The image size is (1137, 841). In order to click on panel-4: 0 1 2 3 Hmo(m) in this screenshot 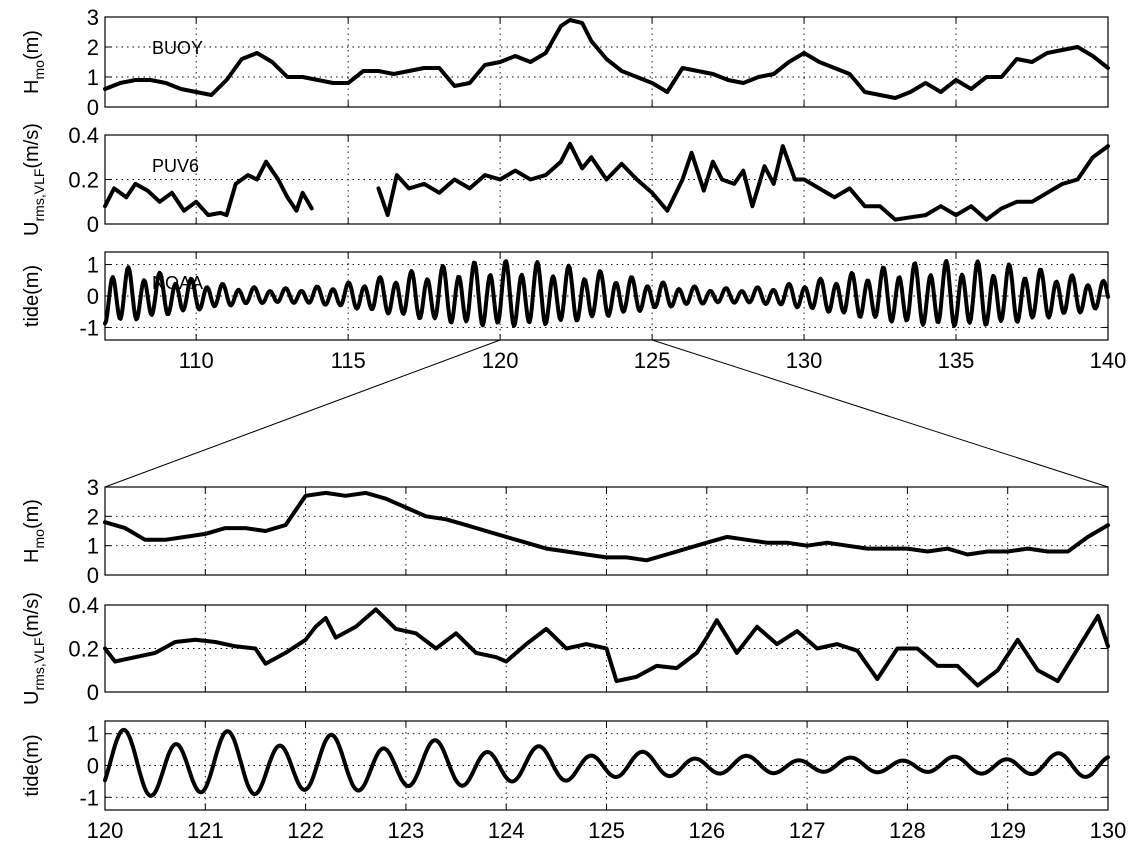, I will do `click(565, 531)`.